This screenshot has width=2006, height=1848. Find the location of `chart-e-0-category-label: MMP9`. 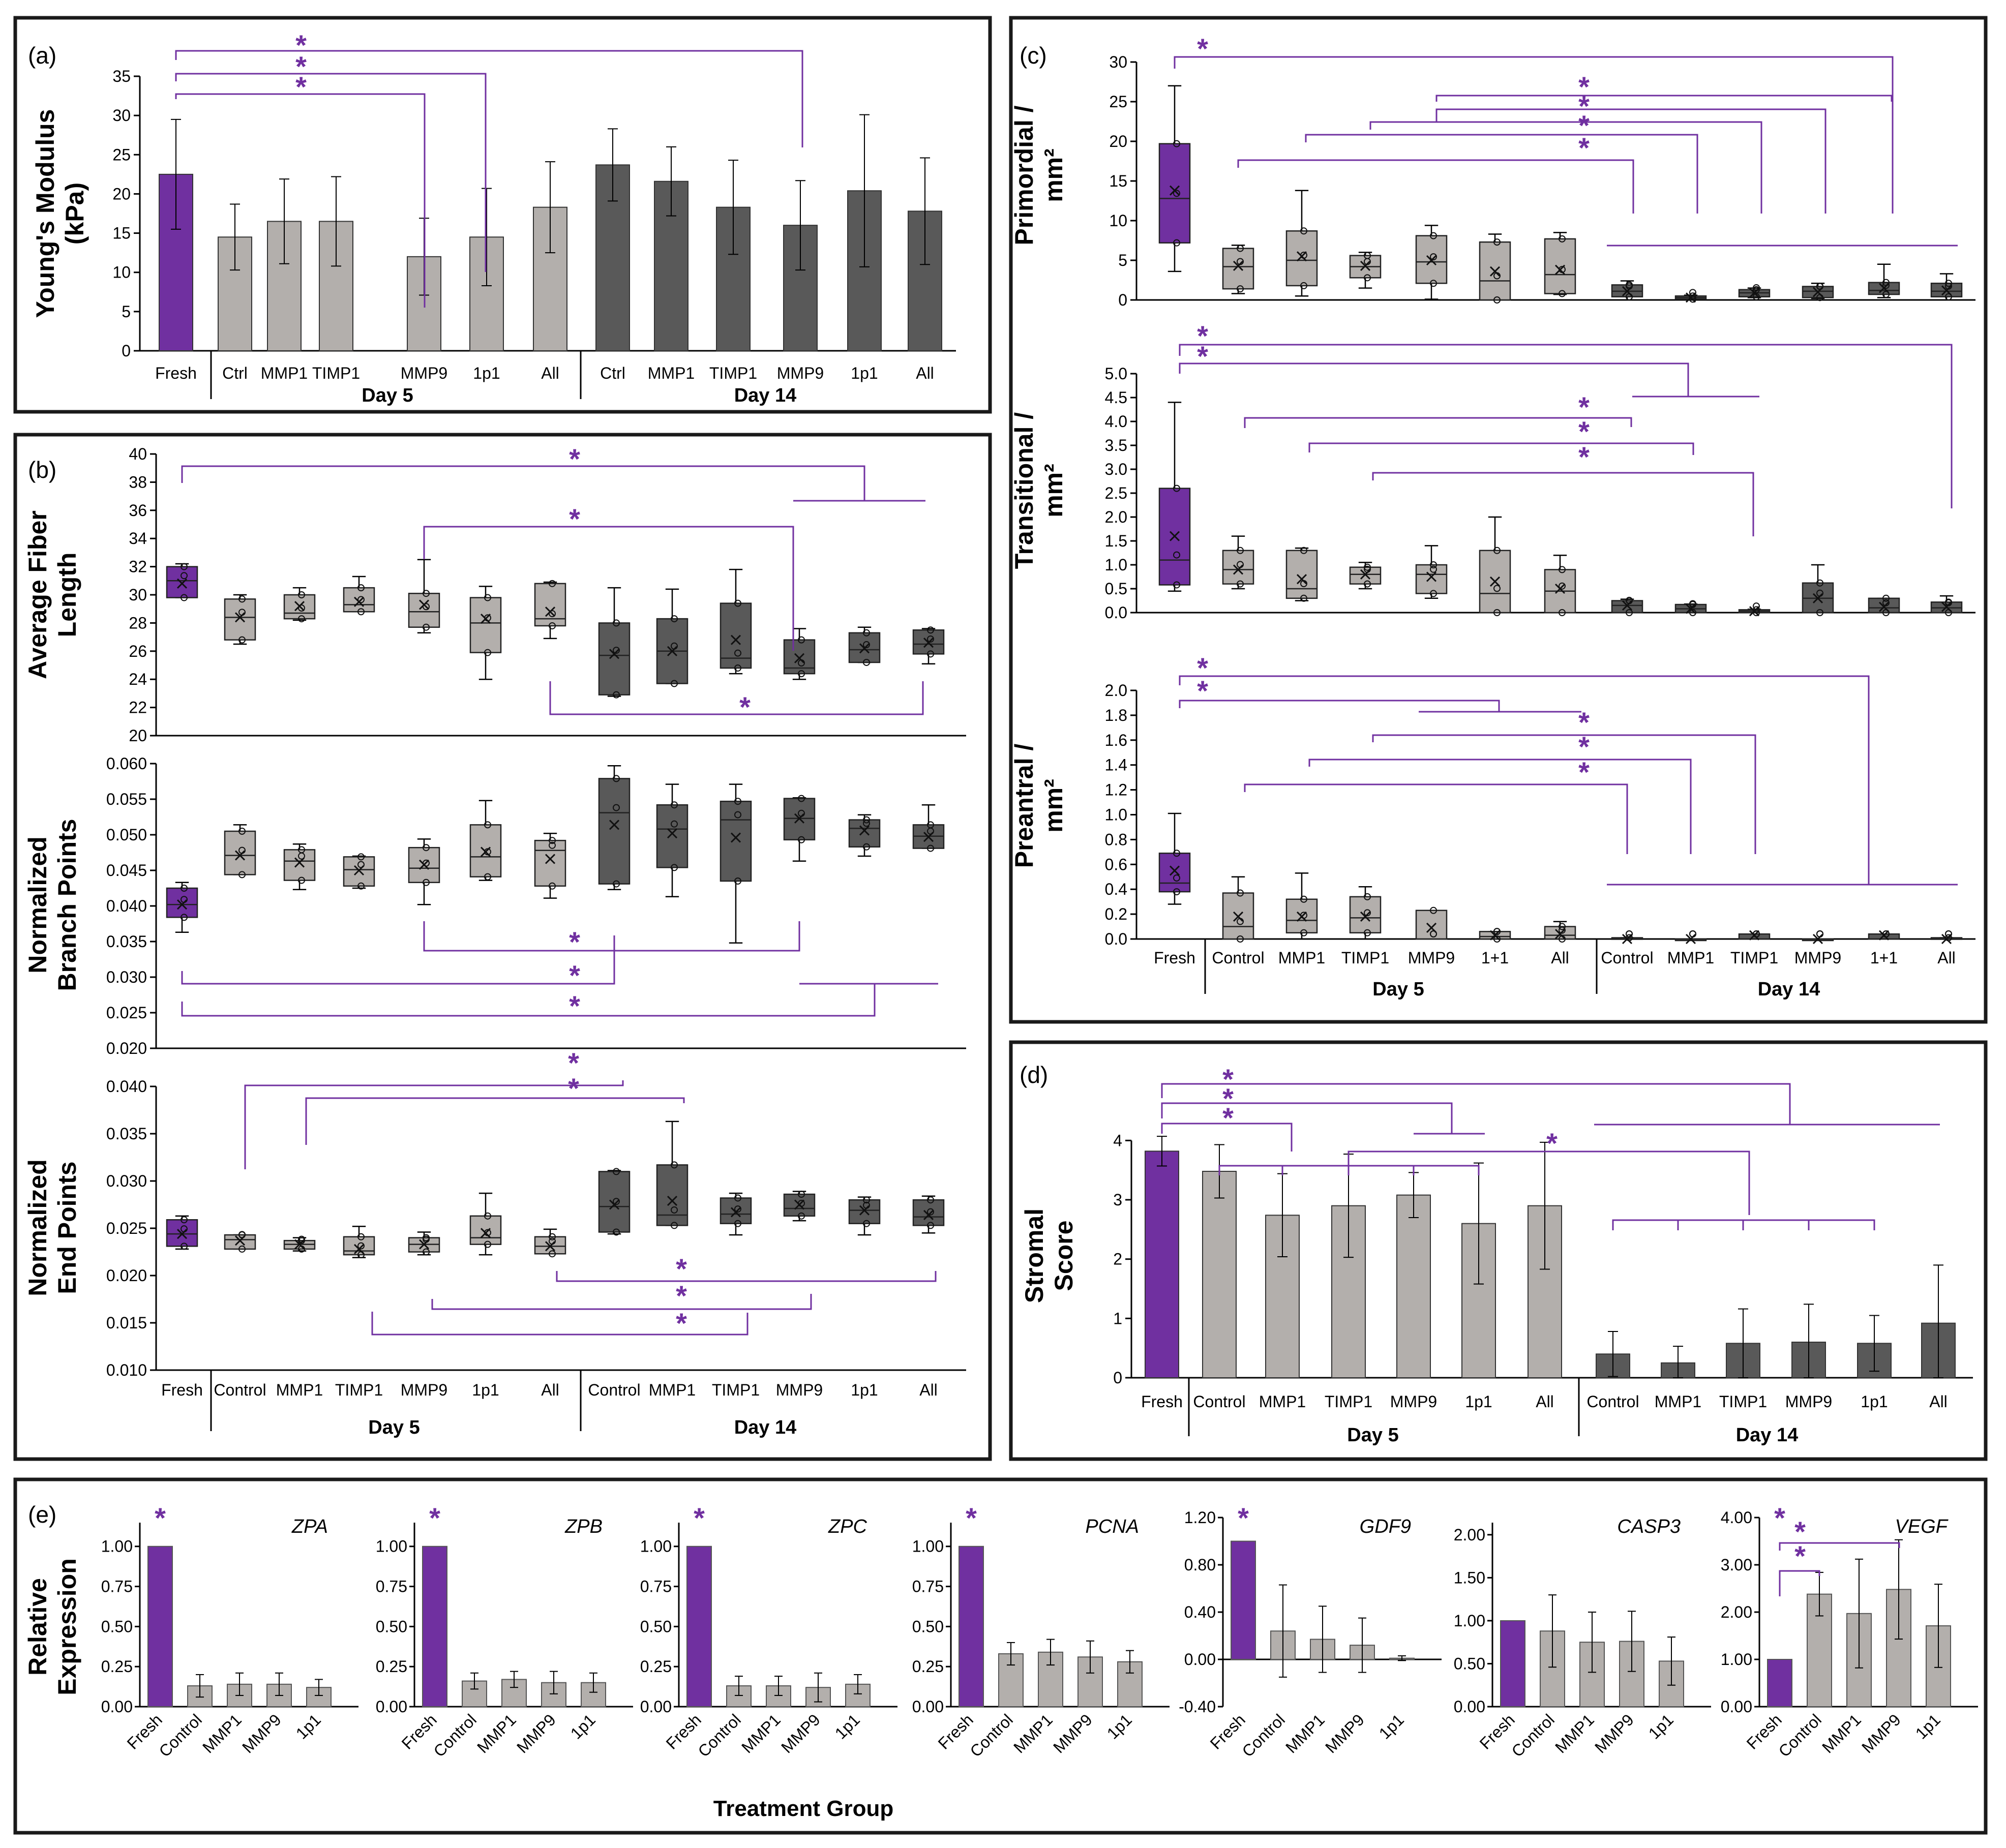

chart-e-0-category-label: MMP9 is located at coordinates (261, 1733).